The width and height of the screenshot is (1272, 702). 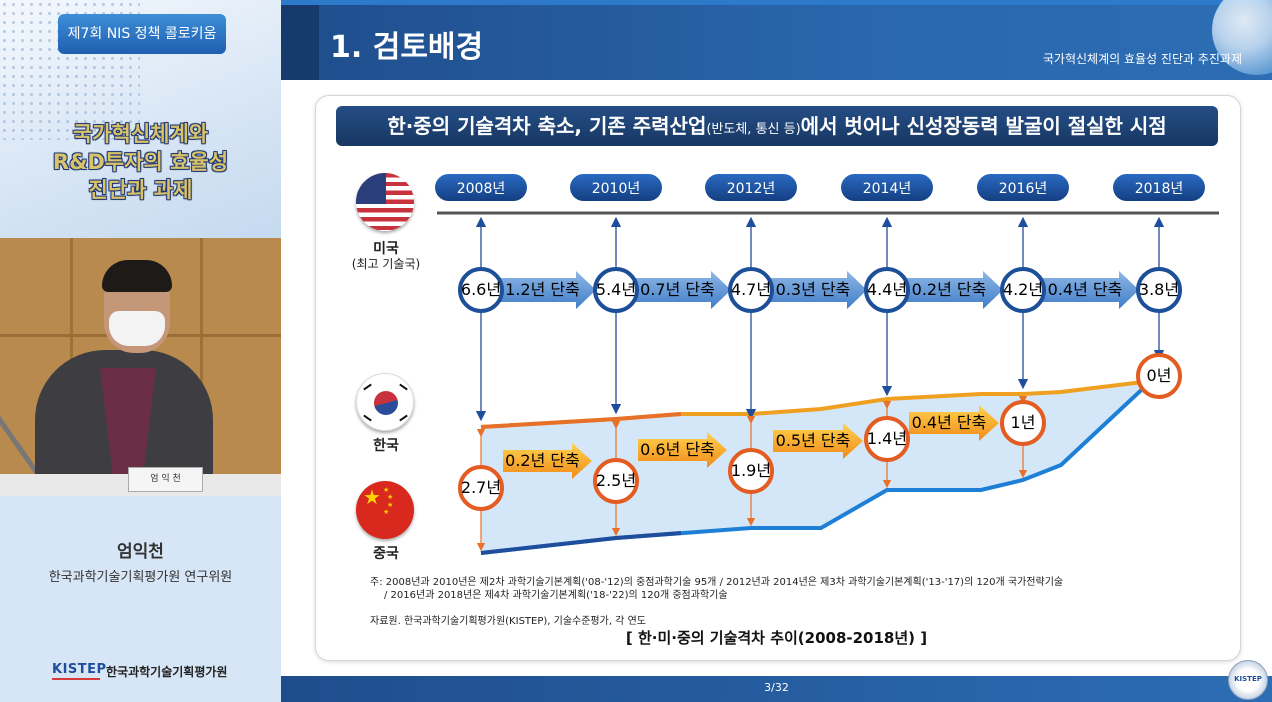 I want to click on us-china-gap-circle-5: 4.2년, so click(x=1023, y=290).